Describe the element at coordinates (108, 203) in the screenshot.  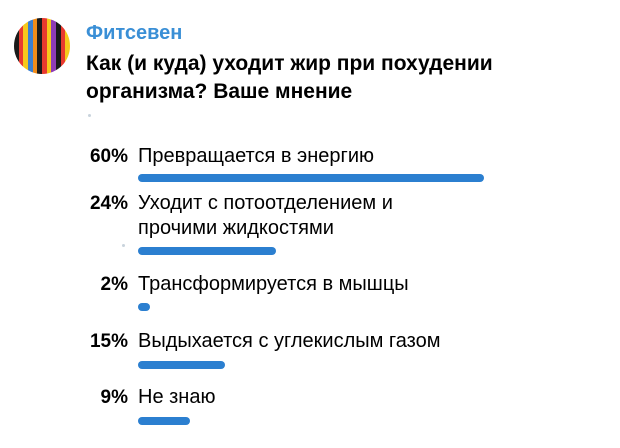
I see `option-percent: 24%` at that location.